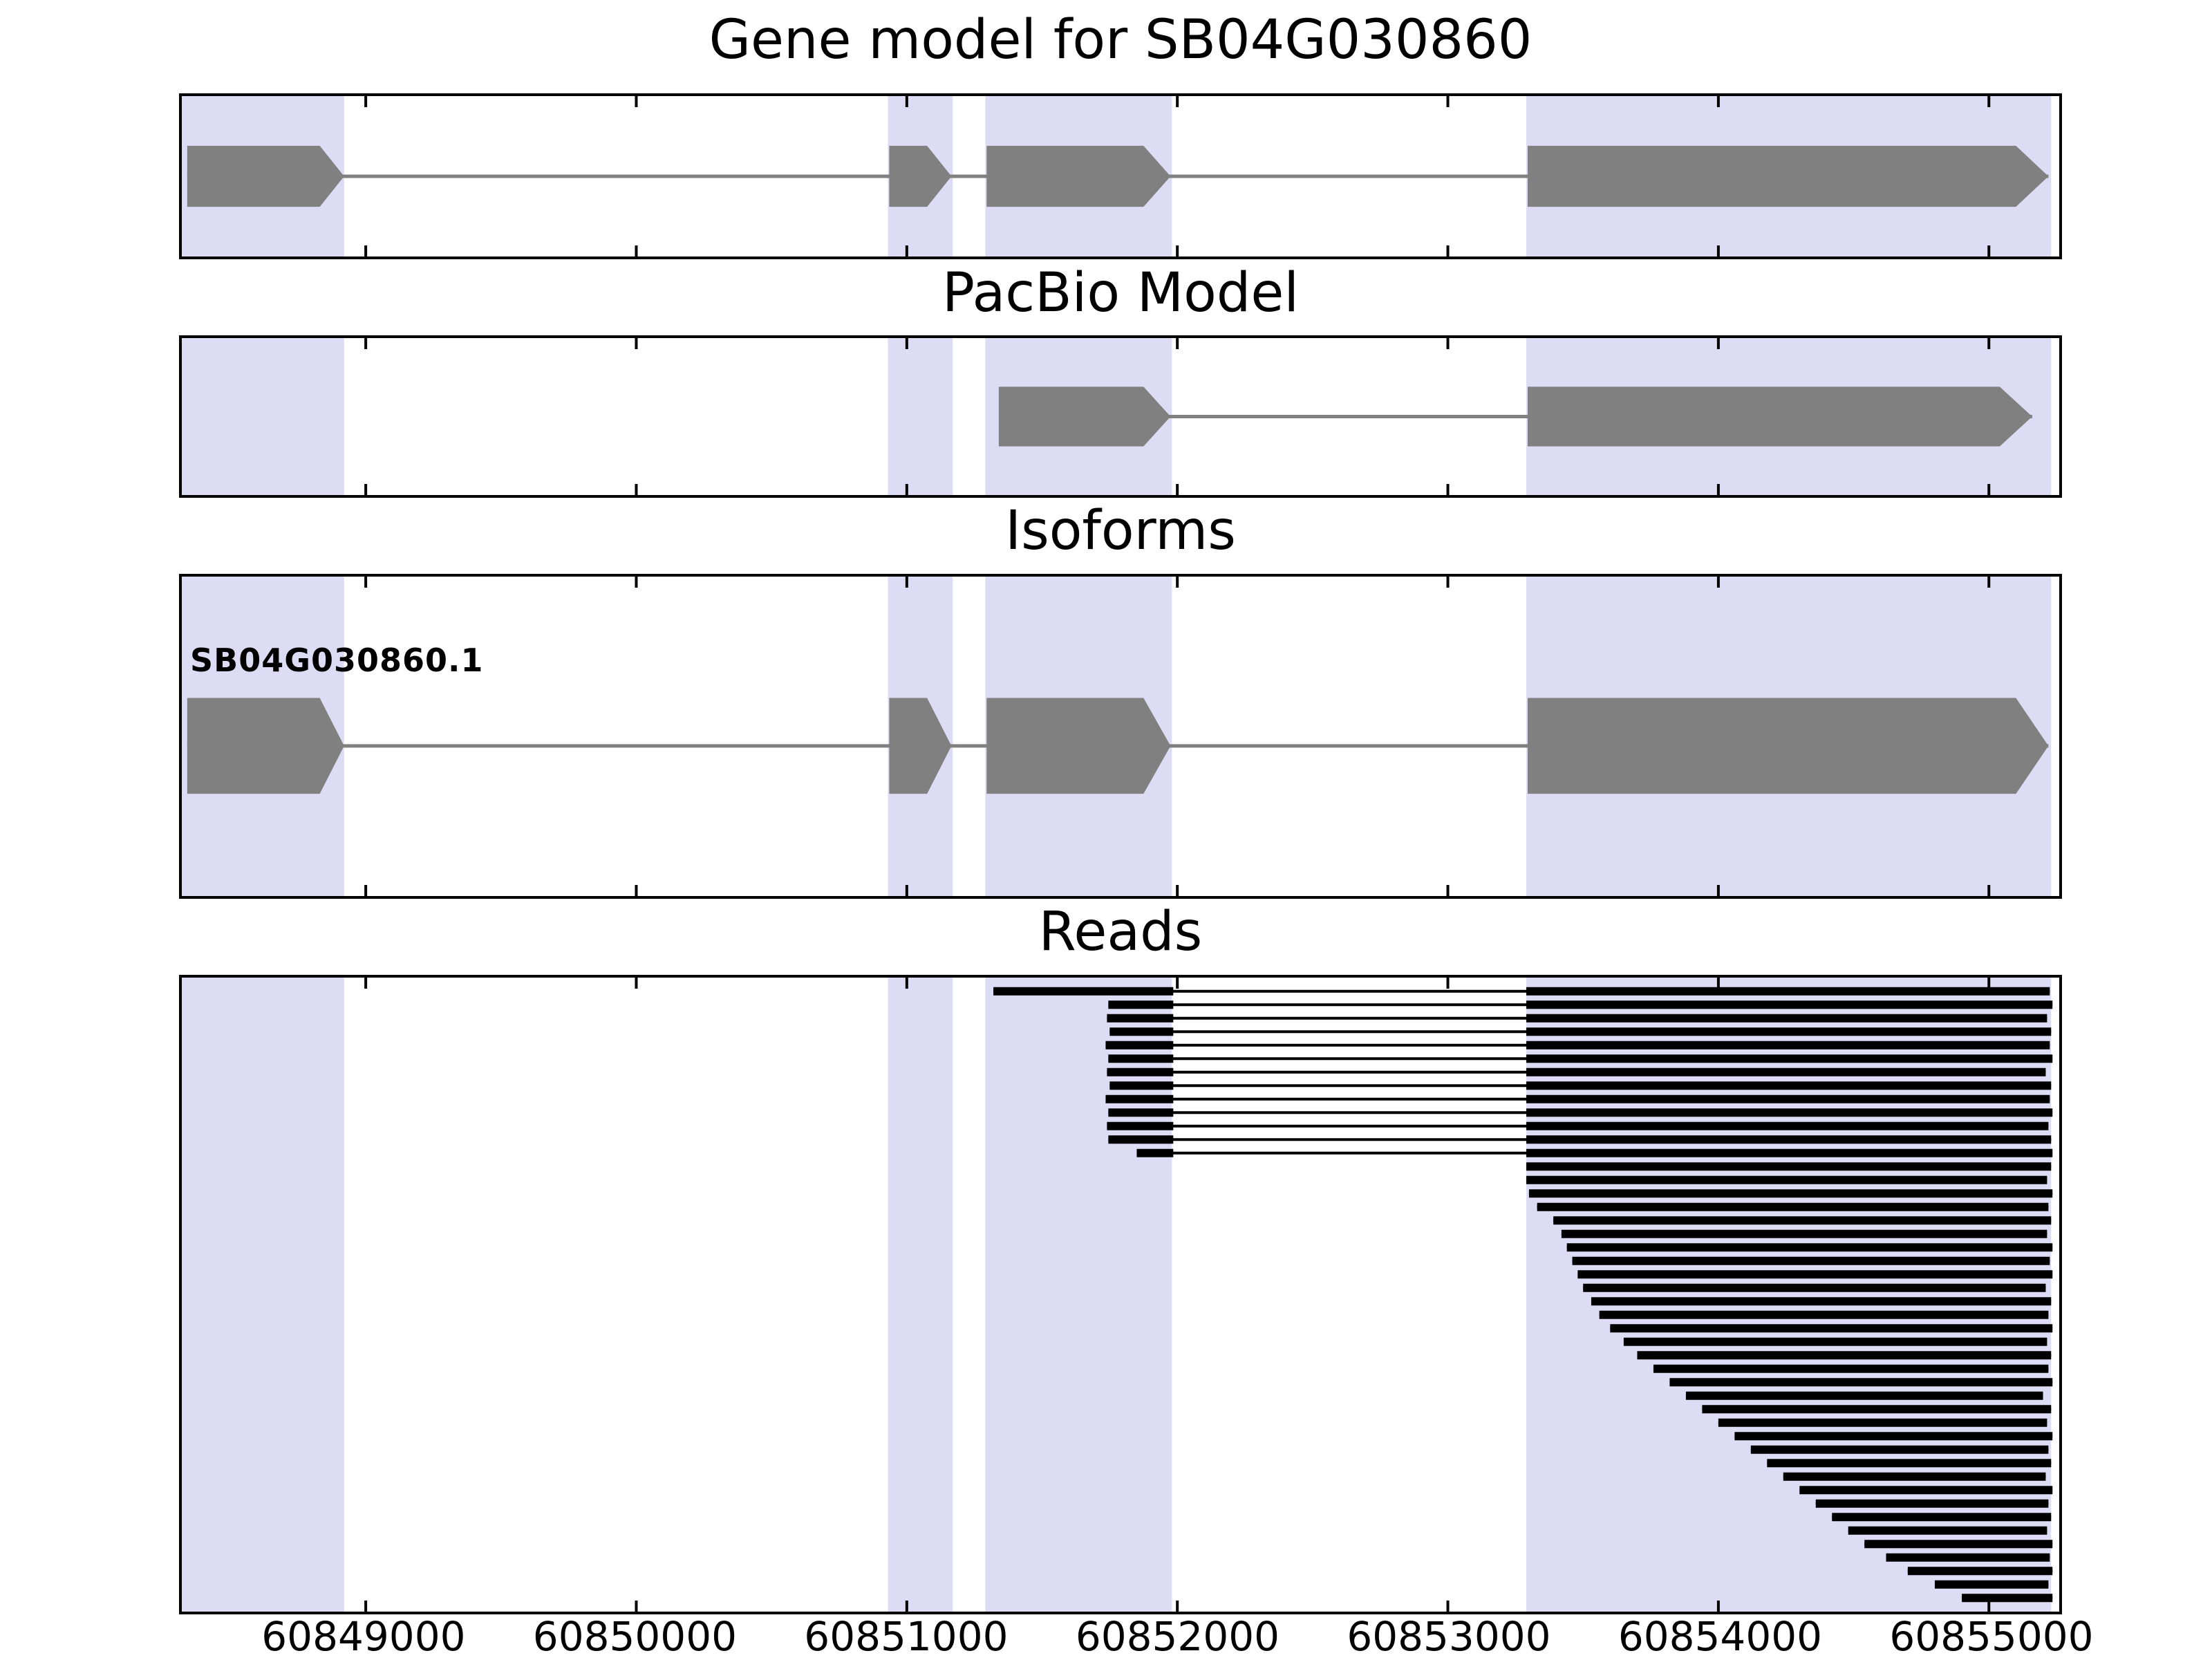  Describe the element at coordinates (1120, 531) in the screenshot. I see `isoforms-title: Isoforms` at that location.